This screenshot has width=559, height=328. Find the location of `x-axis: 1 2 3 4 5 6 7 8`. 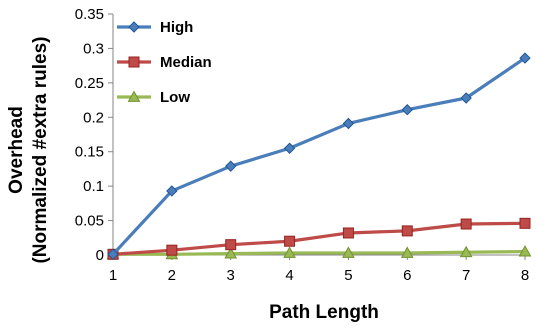

x-axis: 1 2 3 4 5 6 7 8 is located at coordinates (319, 269).